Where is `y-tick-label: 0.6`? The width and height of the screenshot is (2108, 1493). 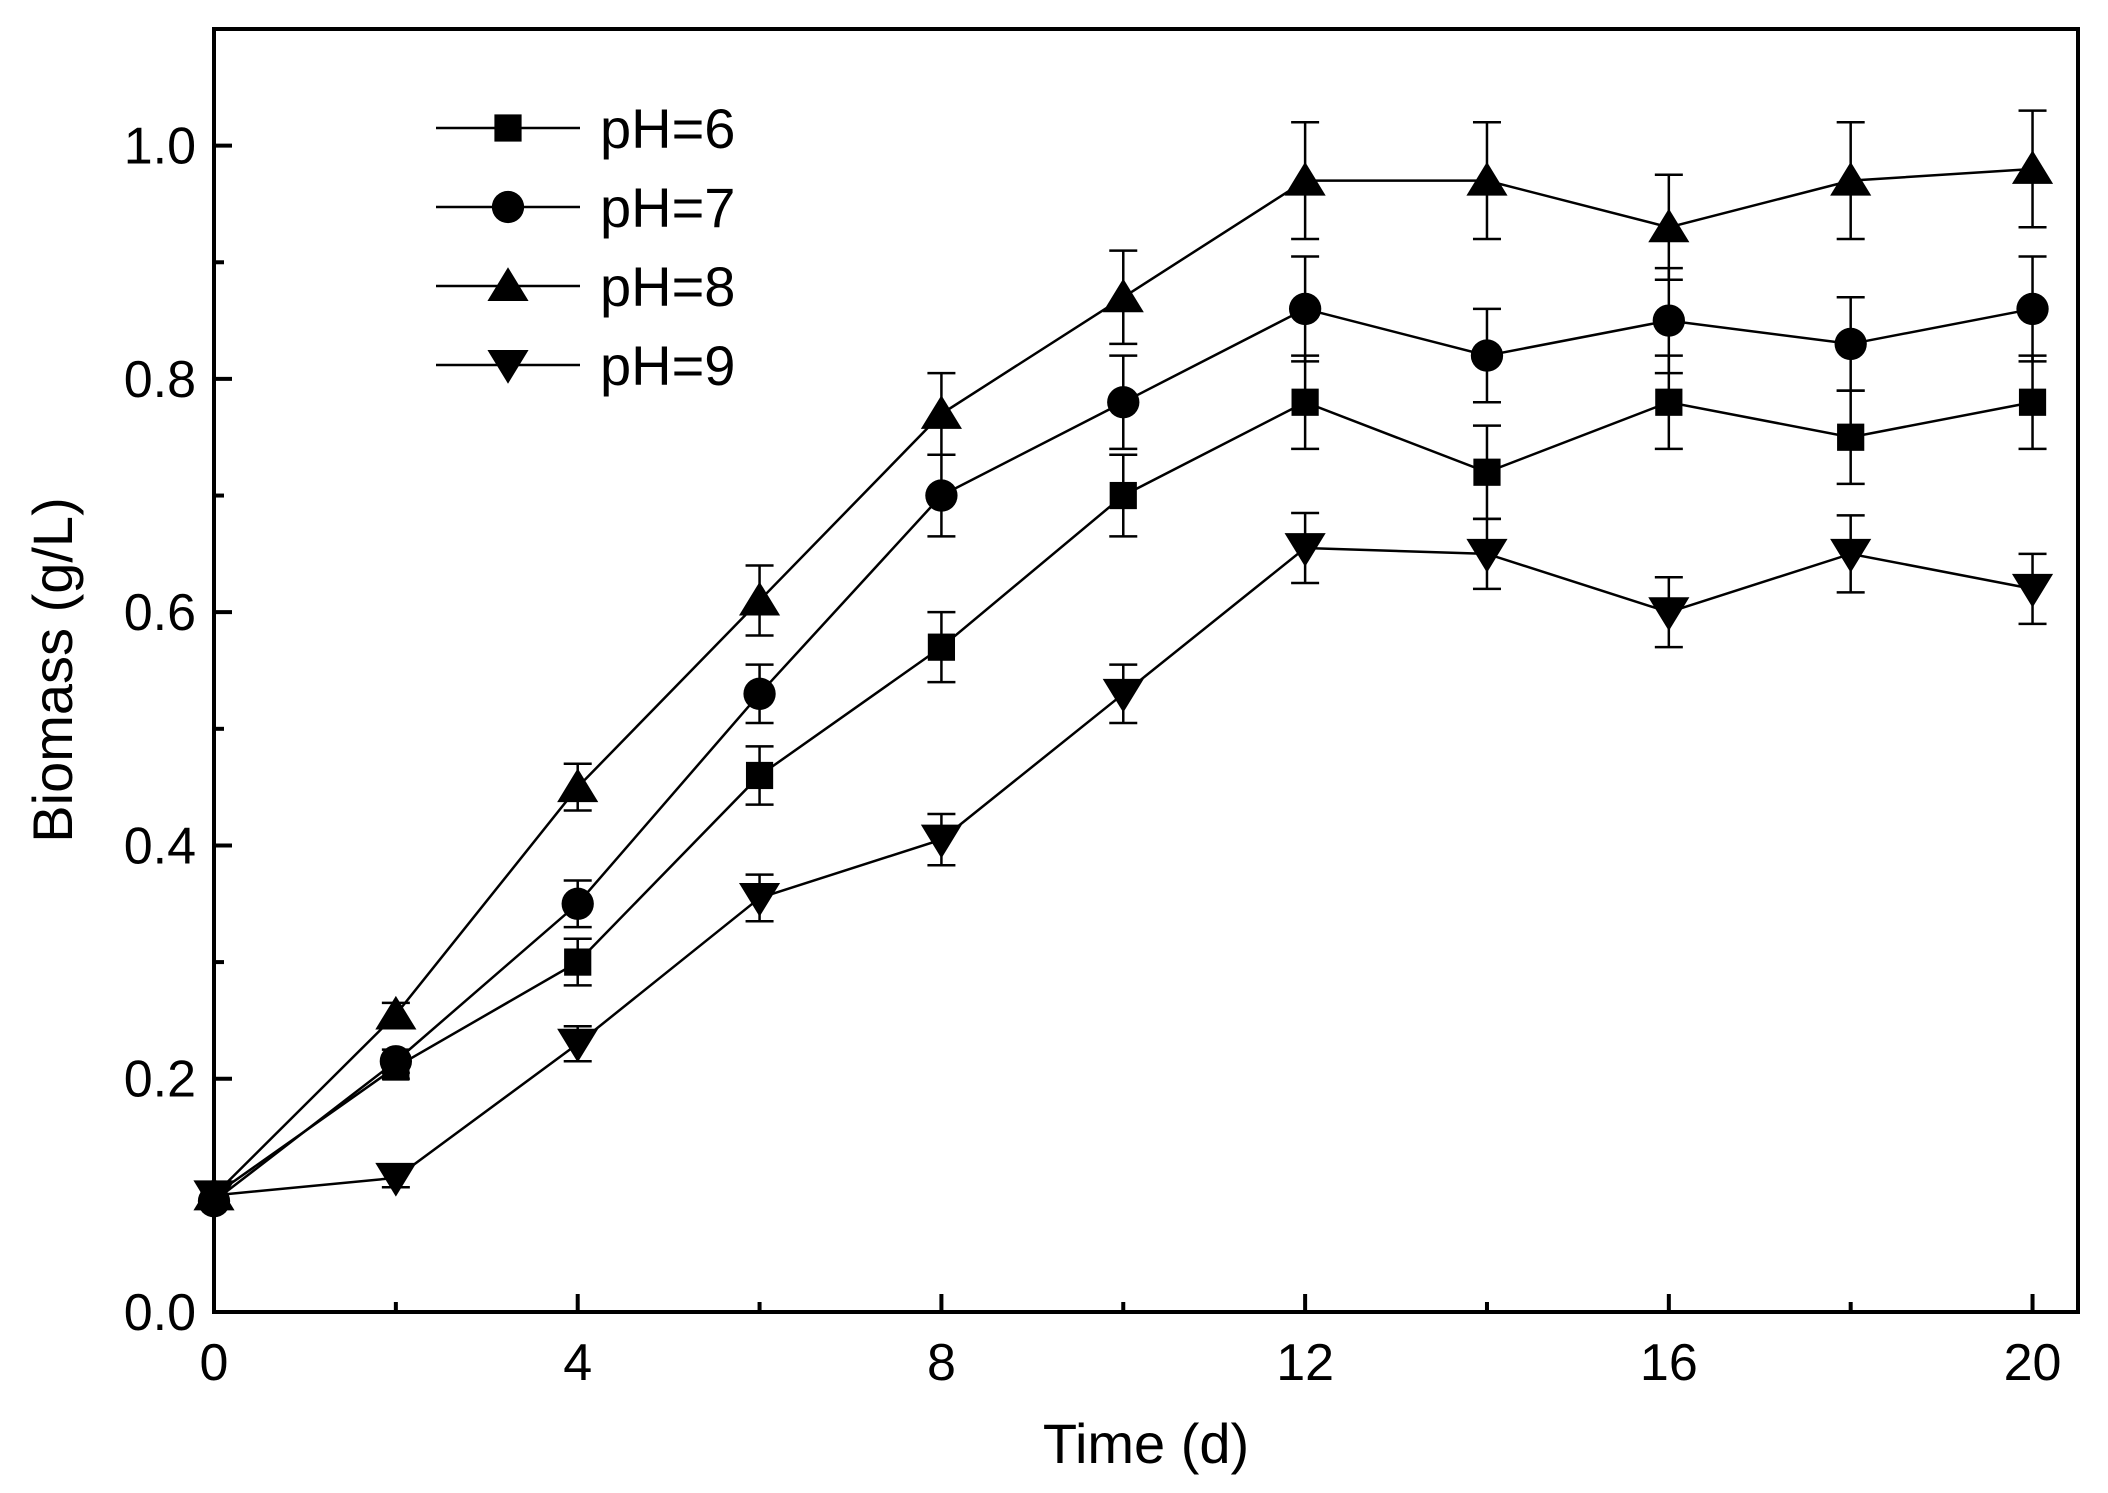
y-tick-label: 0.6 is located at coordinates (160, 613).